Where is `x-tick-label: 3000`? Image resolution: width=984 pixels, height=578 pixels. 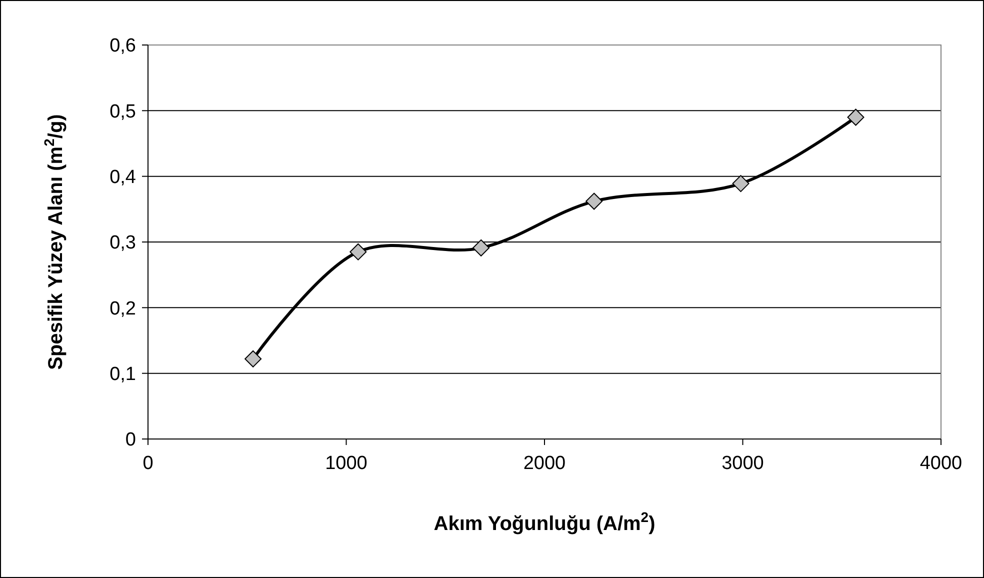 x-tick-label: 3000 is located at coordinates (743, 463).